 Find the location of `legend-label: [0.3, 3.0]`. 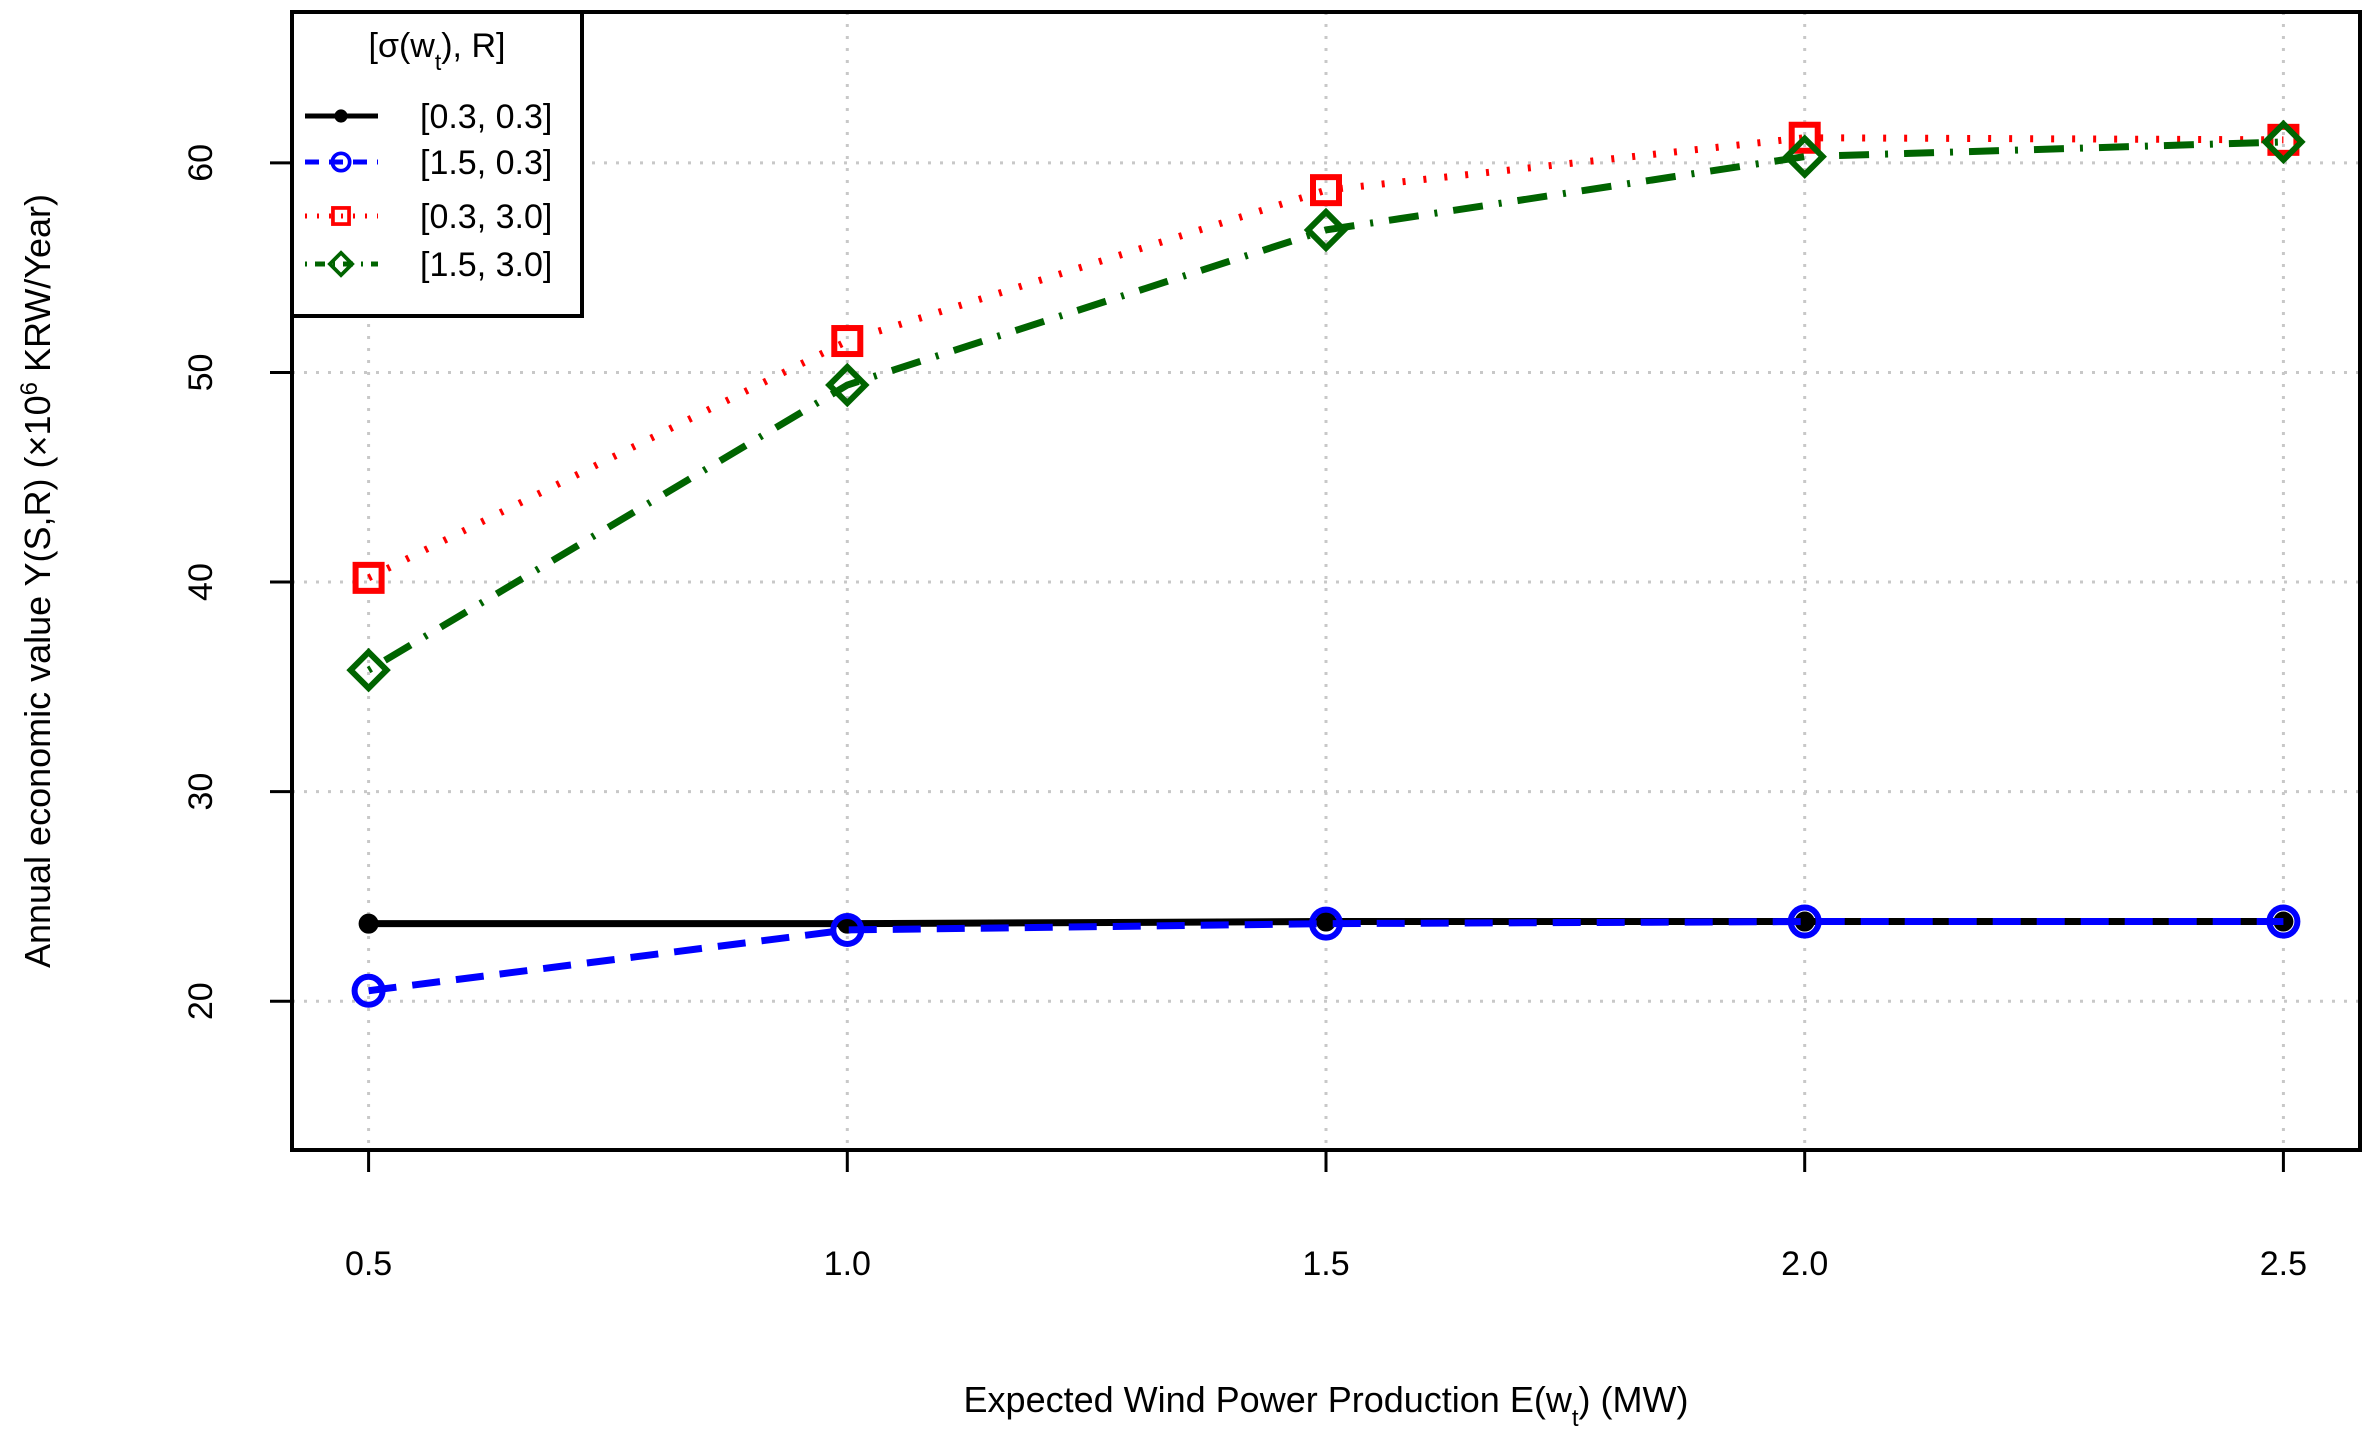

legend-label: [0.3, 3.0] is located at coordinates (486, 217).